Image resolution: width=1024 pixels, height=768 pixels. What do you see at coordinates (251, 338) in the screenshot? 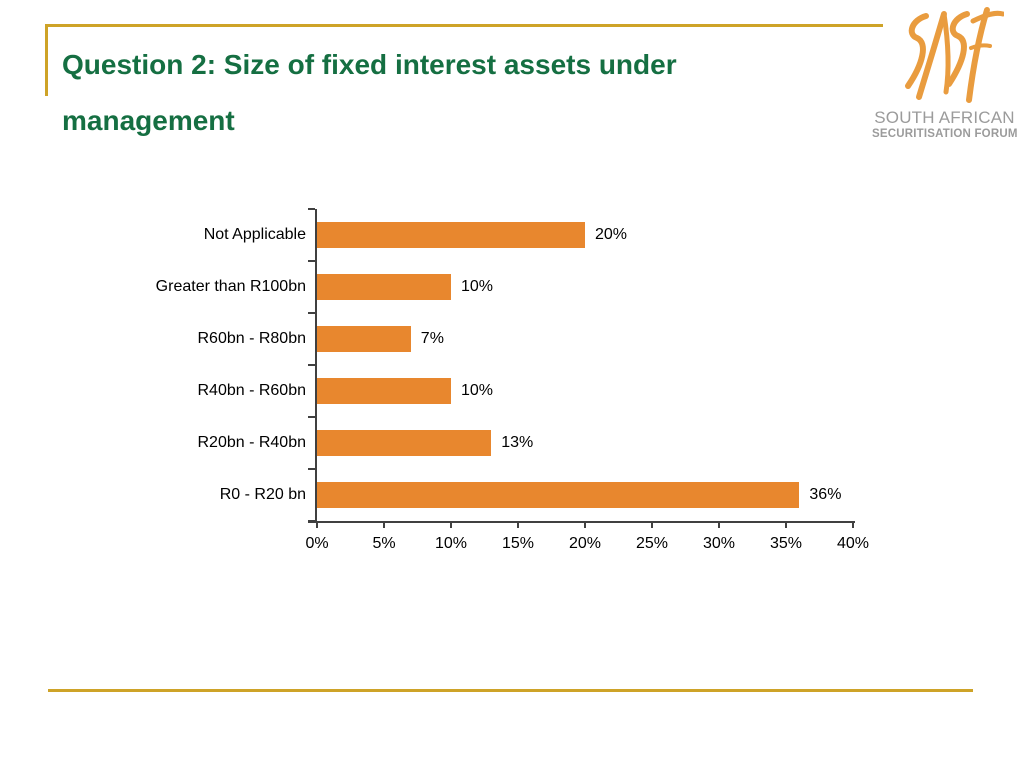
I see `category-label: R60bn - R80bn` at bounding box center [251, 338].